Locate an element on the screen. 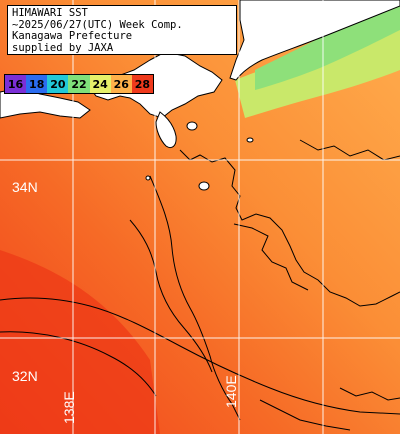 The image size is (400, 434). legend-label: 16 is located at coordinates (15, 84).